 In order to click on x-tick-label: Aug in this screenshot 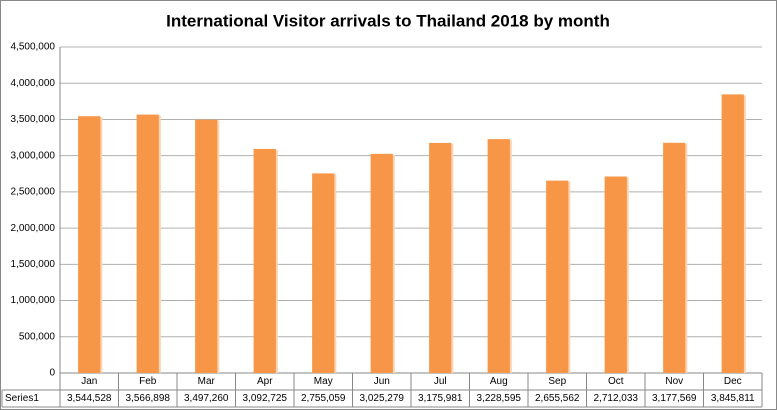, I will do `click(499, 381)`.